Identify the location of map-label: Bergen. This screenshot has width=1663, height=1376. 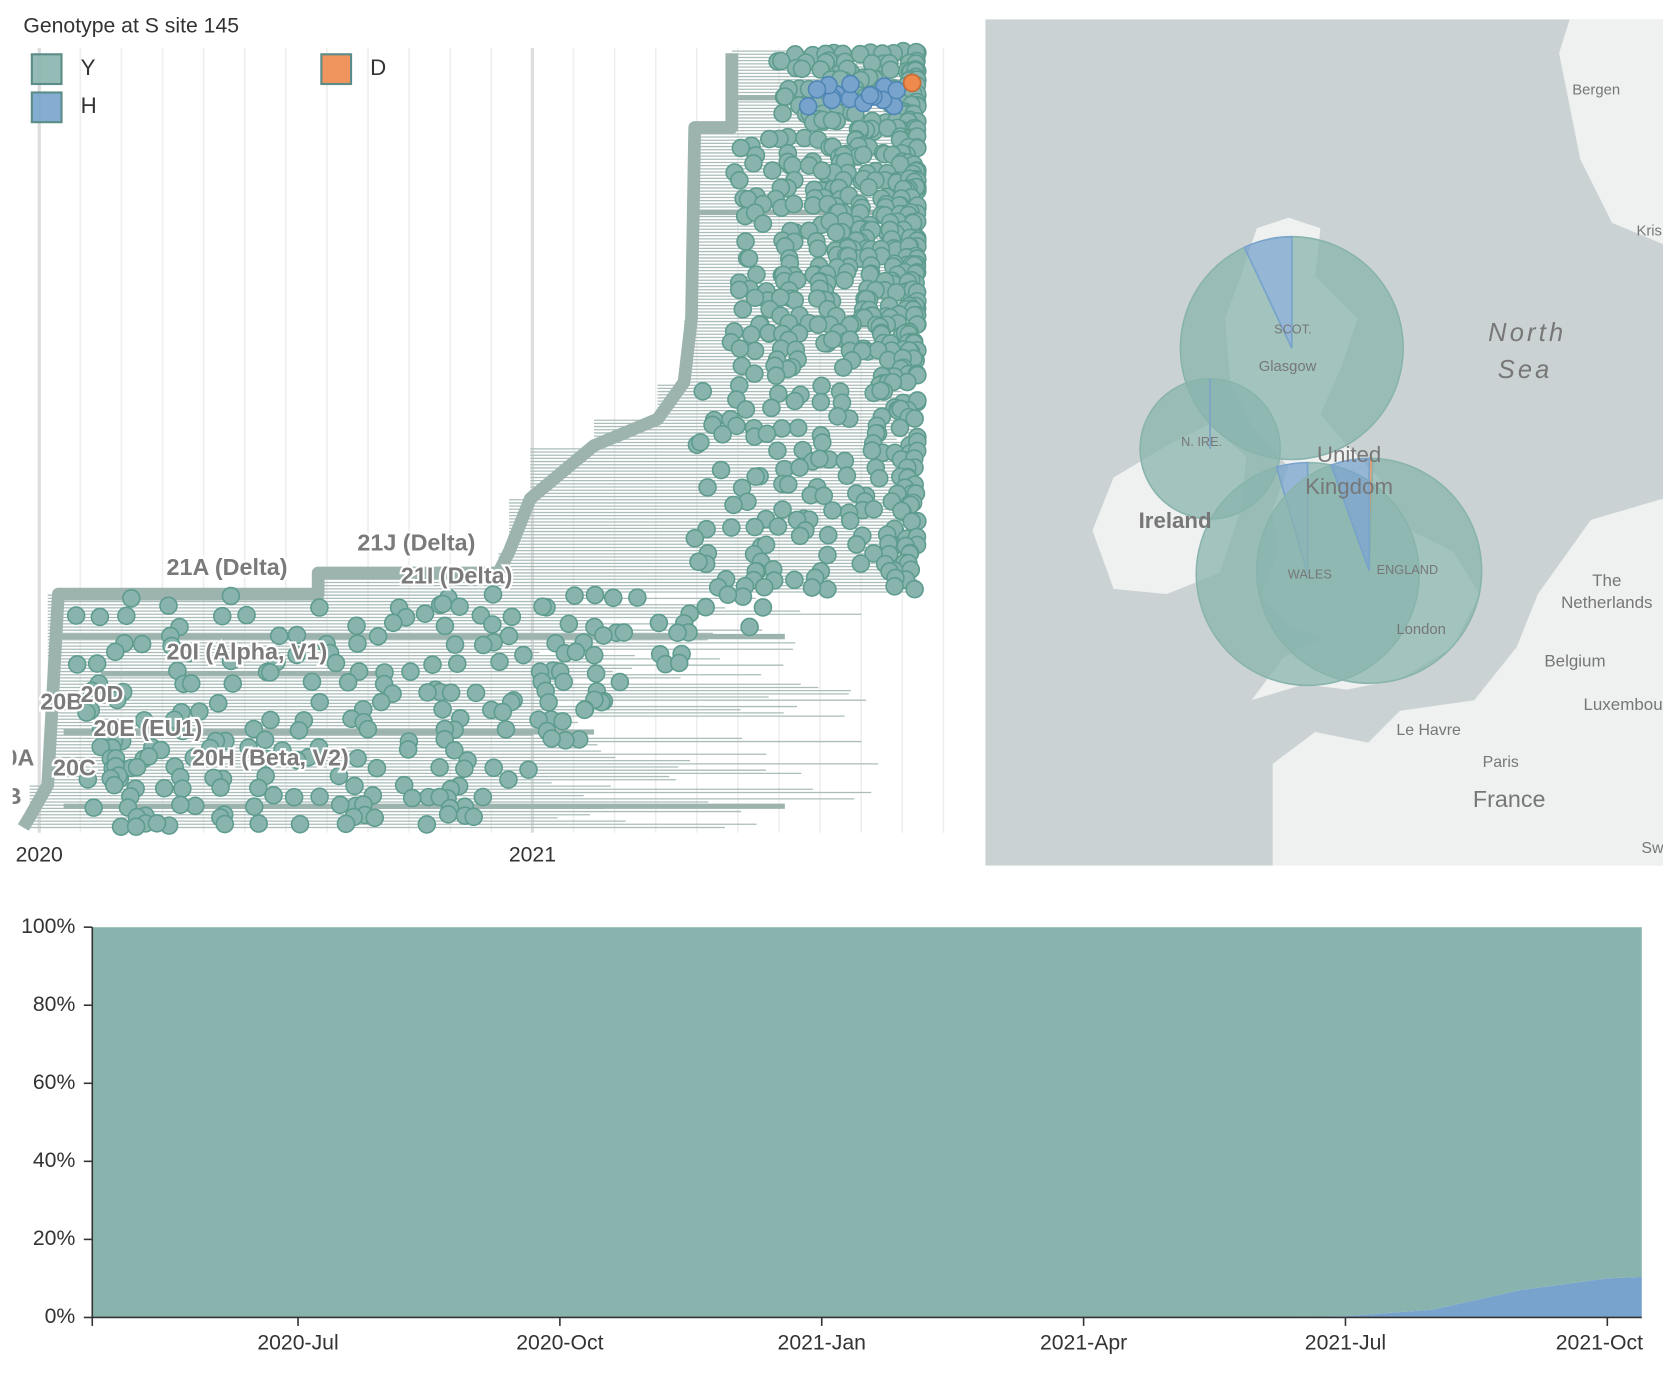
(1596, 90).